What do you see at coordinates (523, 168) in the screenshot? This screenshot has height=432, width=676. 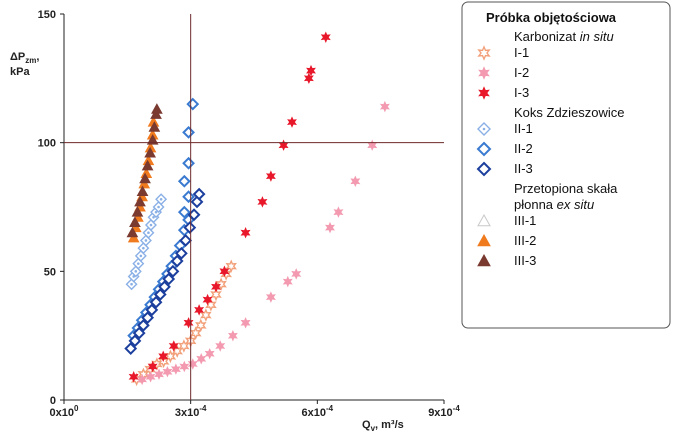 I see `legend-entry-text: II-3` at bounding box center [523, 168].